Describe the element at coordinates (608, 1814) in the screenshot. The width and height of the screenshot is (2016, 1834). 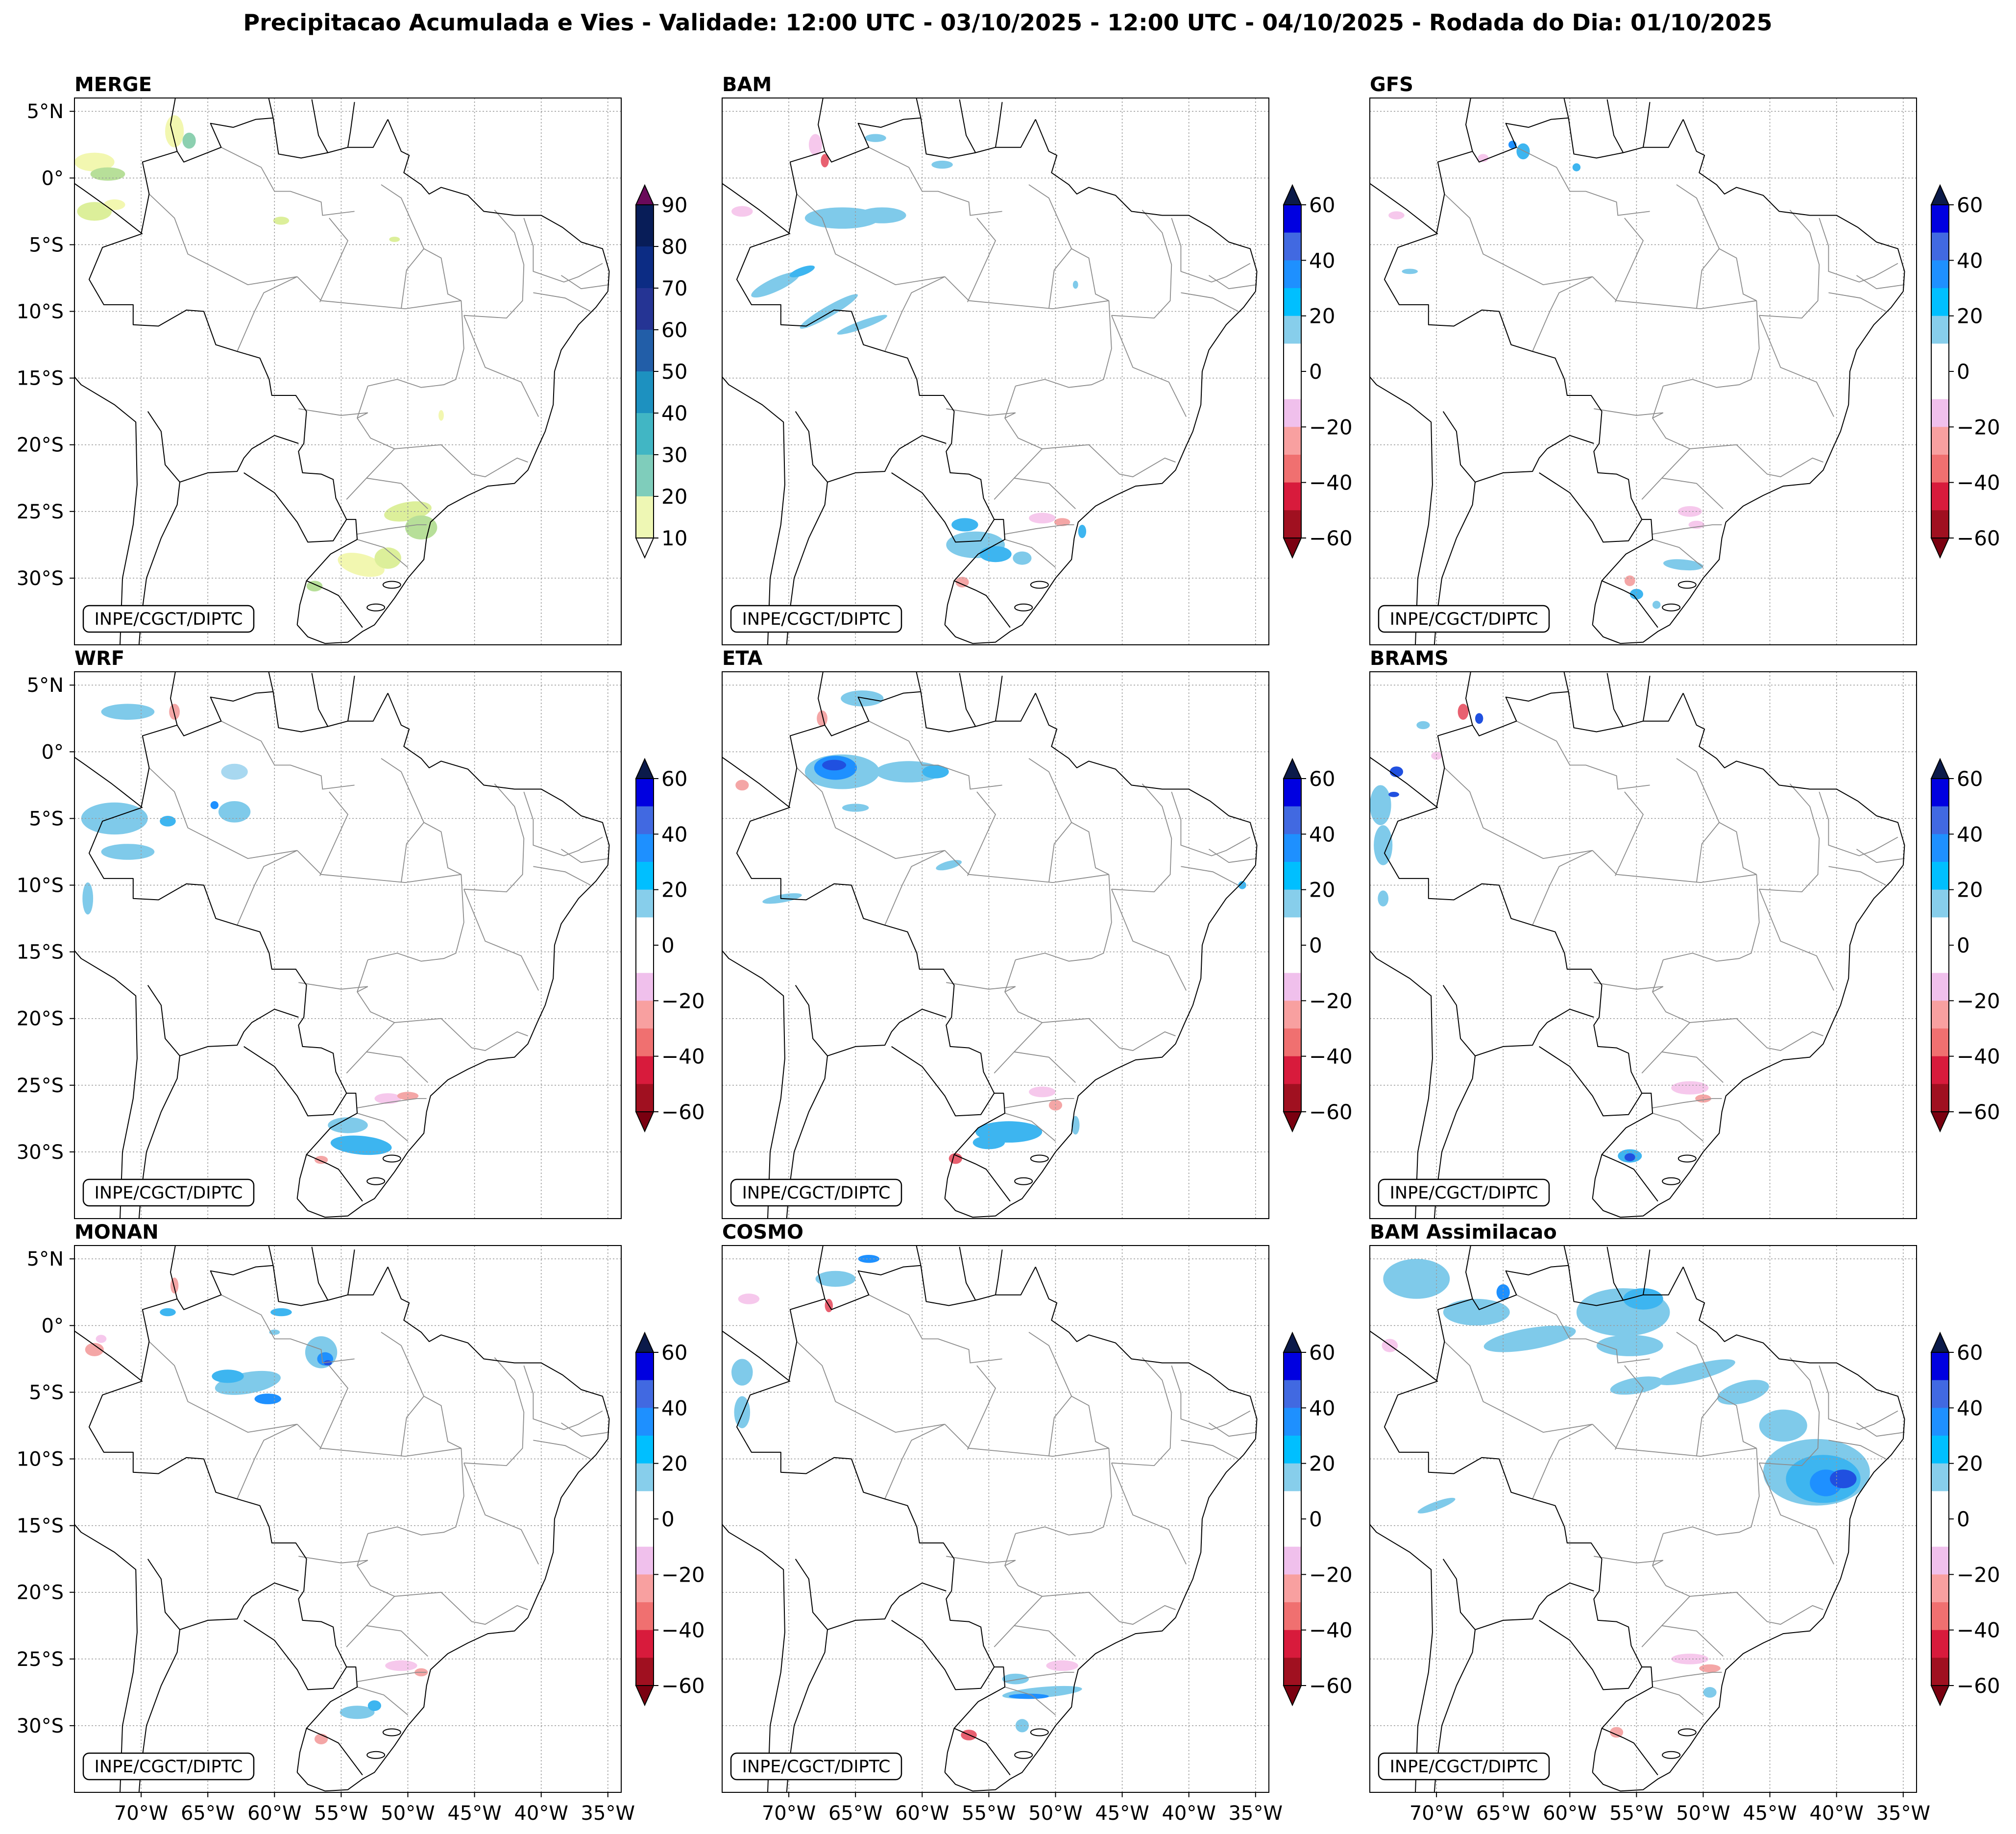
I see `lon-tick-label: 35°W` at that location.